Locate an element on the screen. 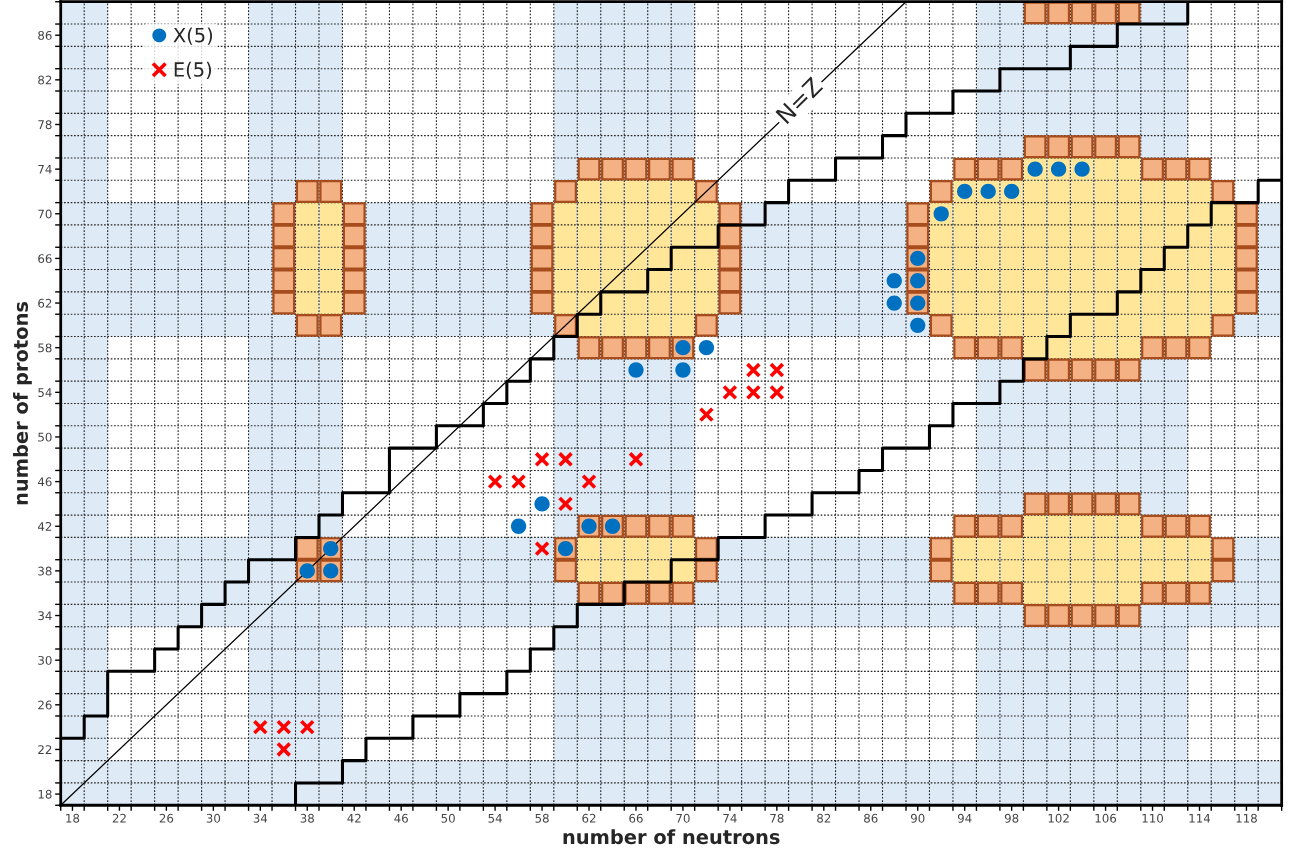 This screenshot has height=864, width=1292. x-axis-title: number of neutrons is located at coordinates (671, 837).